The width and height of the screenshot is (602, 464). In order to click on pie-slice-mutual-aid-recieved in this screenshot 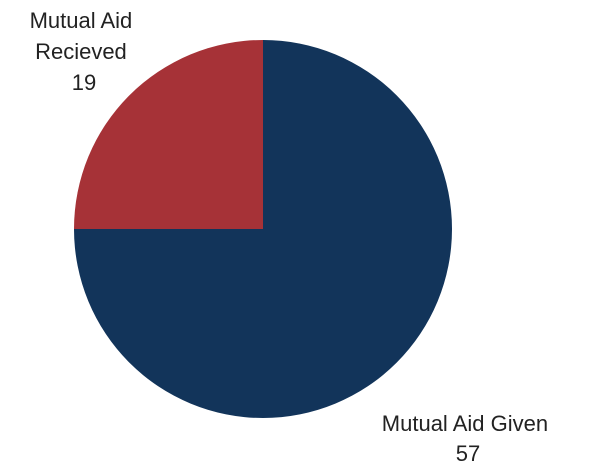, I will do `click(168, 134)`.